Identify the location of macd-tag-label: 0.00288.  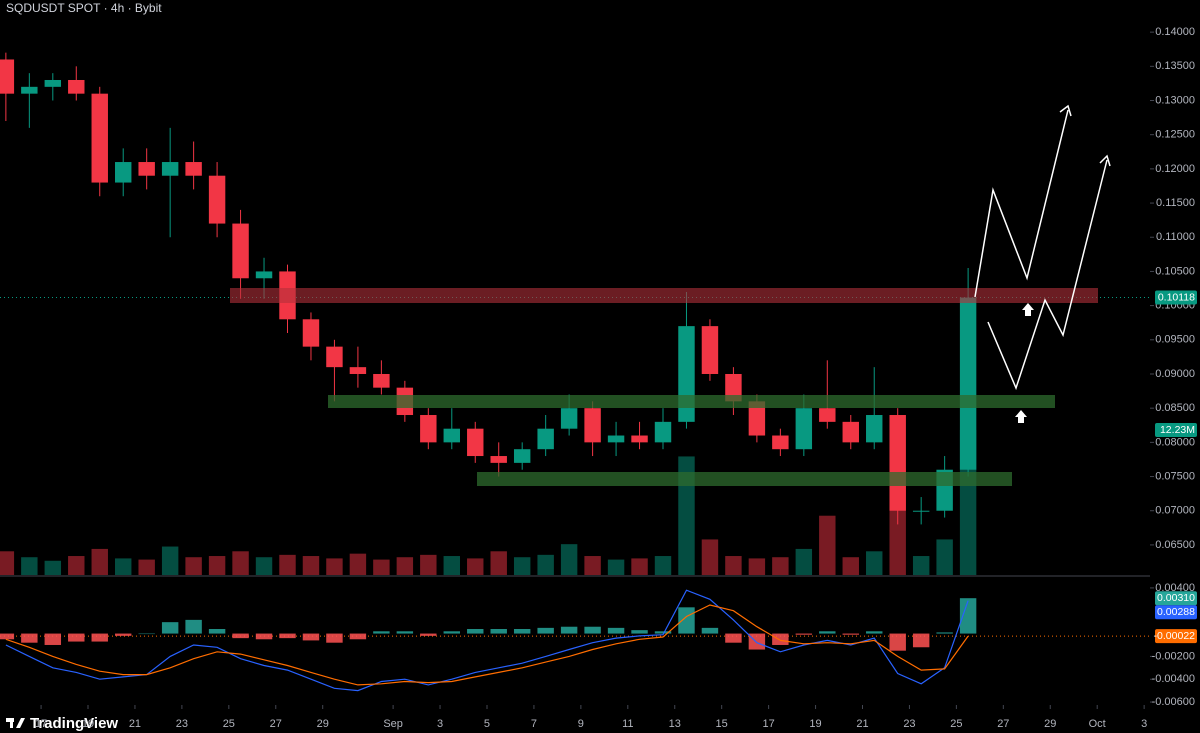
(1176, 612).